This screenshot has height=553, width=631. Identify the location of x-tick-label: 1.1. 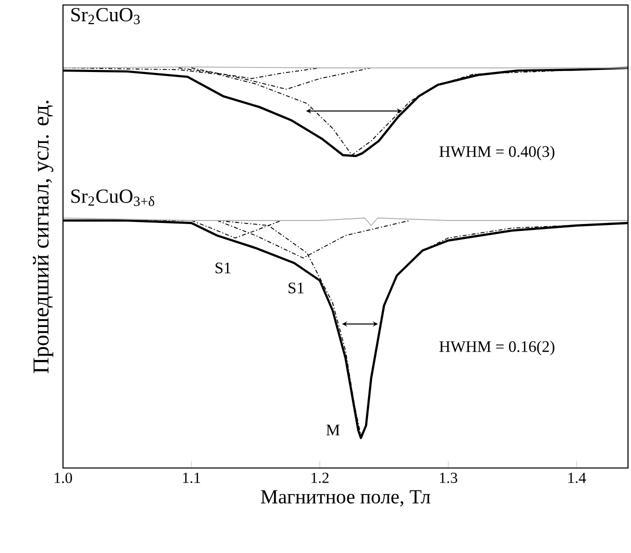
(191, 478).